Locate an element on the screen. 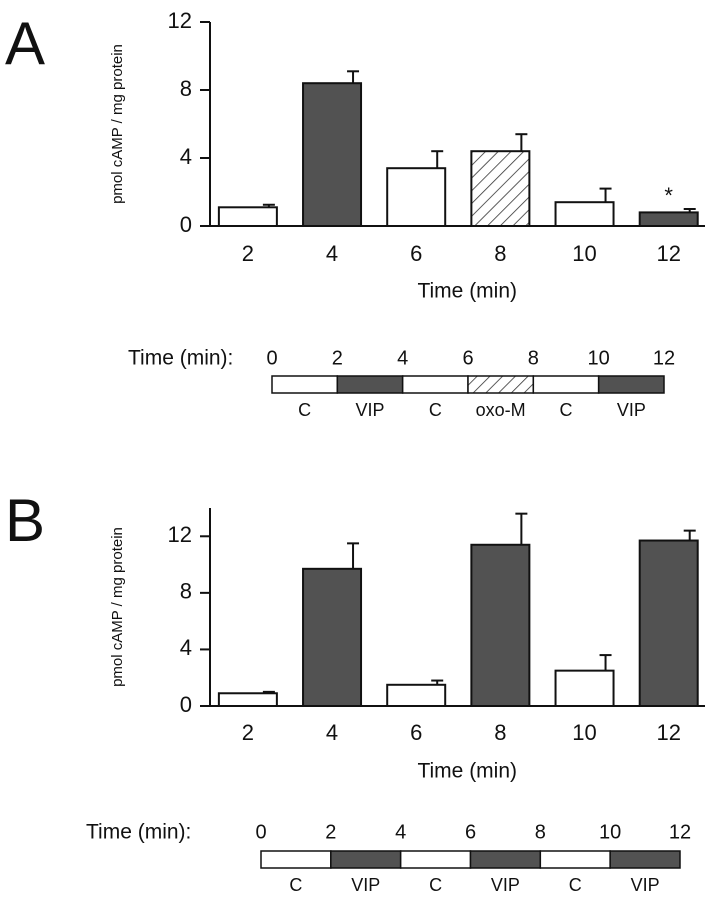 This screenshot has width=727, height=899. protocol-segment-label: oxo-M is located at coordinates (501, 410).